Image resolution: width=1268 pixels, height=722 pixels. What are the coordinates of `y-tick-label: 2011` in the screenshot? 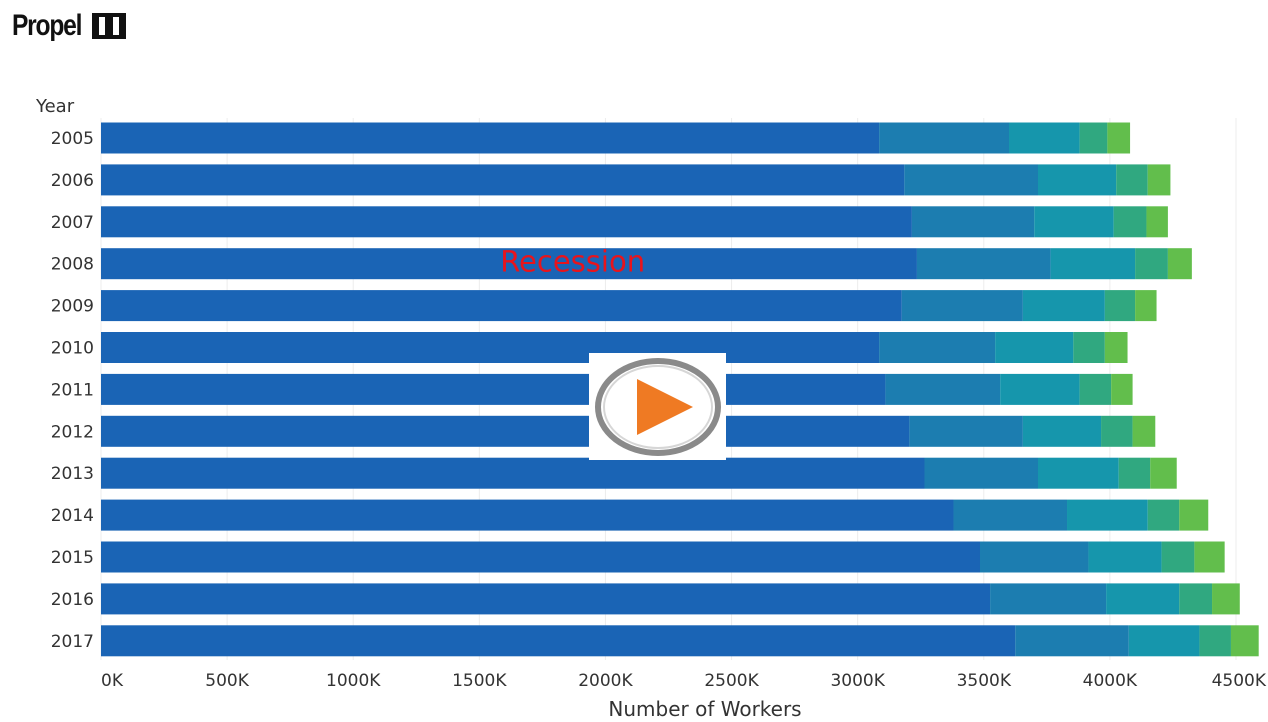 It's located at (72, 390).